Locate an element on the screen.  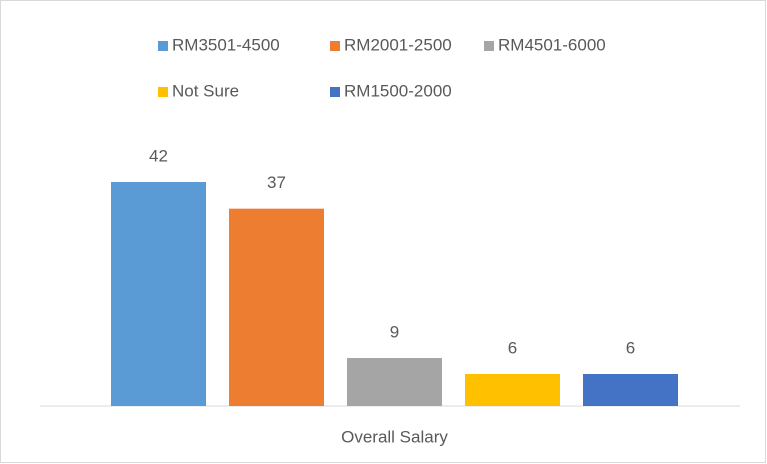
data-label: 37 is located at coordinates (276, 182).